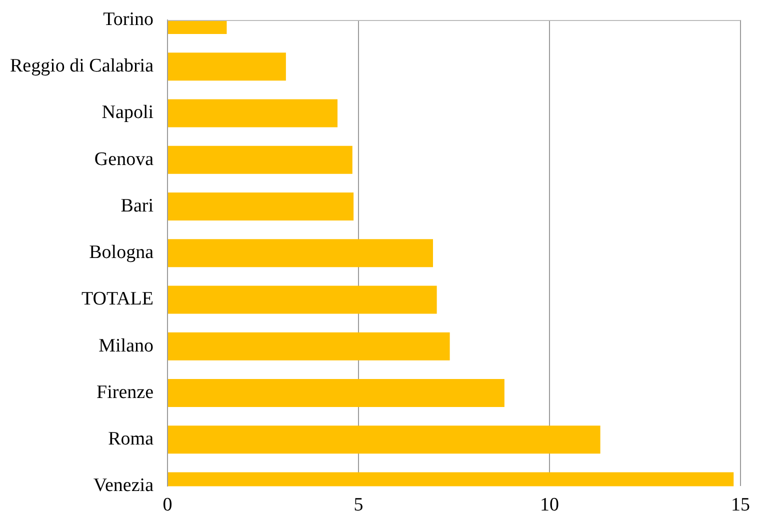  What do you see at coordinates (125, 392) in the screenshot?
I see `y-tick-label: Firenze` at bounding box center [125, 392].